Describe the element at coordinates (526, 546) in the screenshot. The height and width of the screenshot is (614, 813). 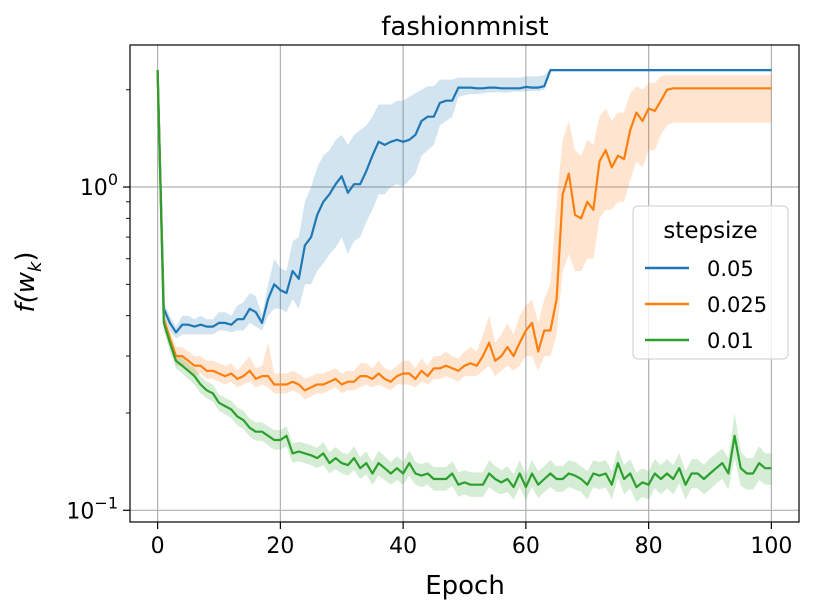
I see `x-tick-label: 60` at that location.